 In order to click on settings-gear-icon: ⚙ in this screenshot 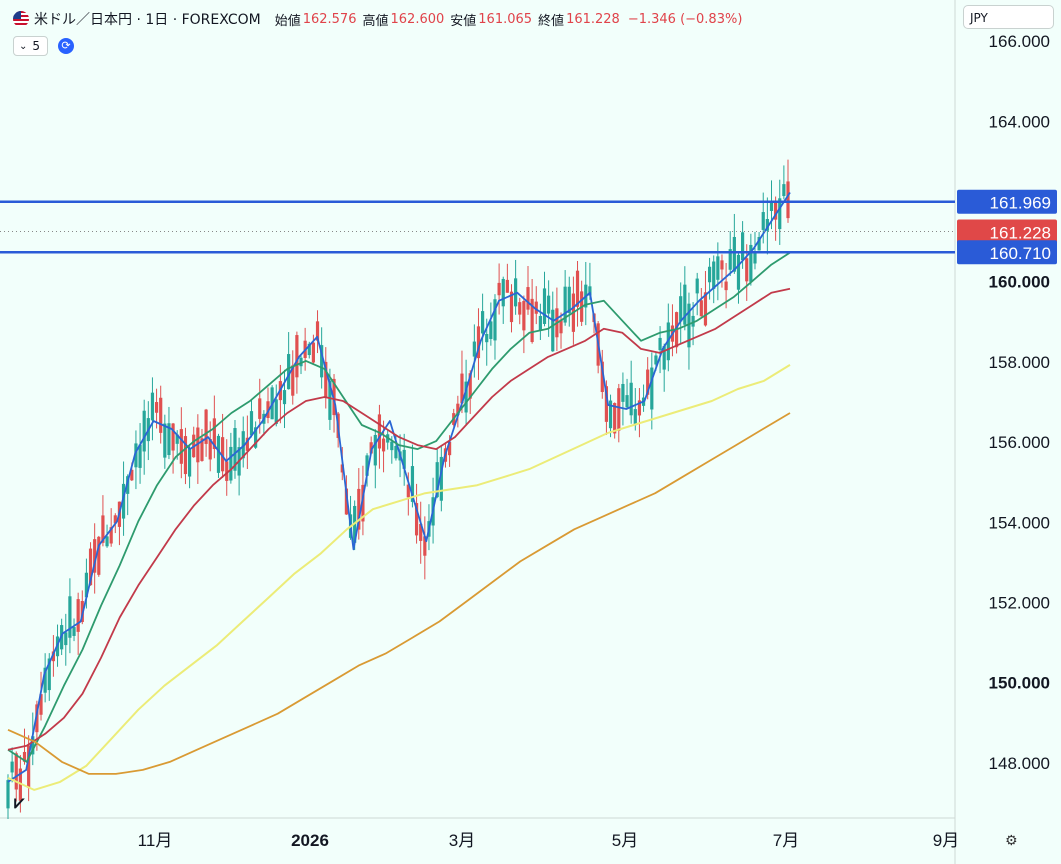, I will do `click(1011, 841)`.